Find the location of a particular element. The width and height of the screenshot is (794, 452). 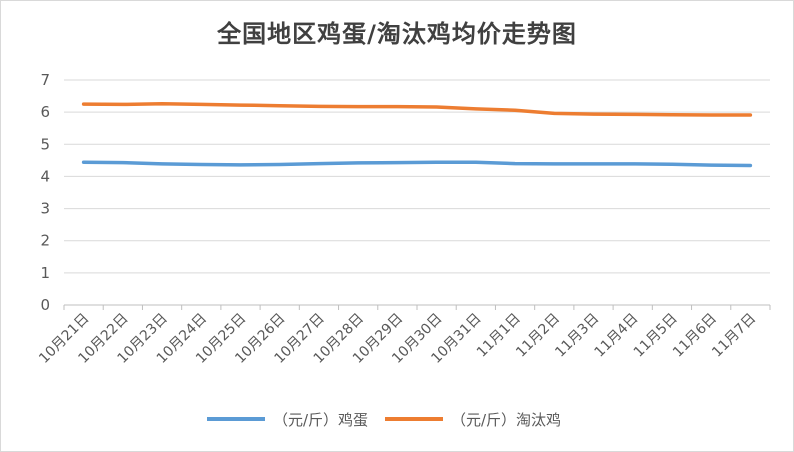

y-tick-label: 1 is located at coordinates (45, 273).